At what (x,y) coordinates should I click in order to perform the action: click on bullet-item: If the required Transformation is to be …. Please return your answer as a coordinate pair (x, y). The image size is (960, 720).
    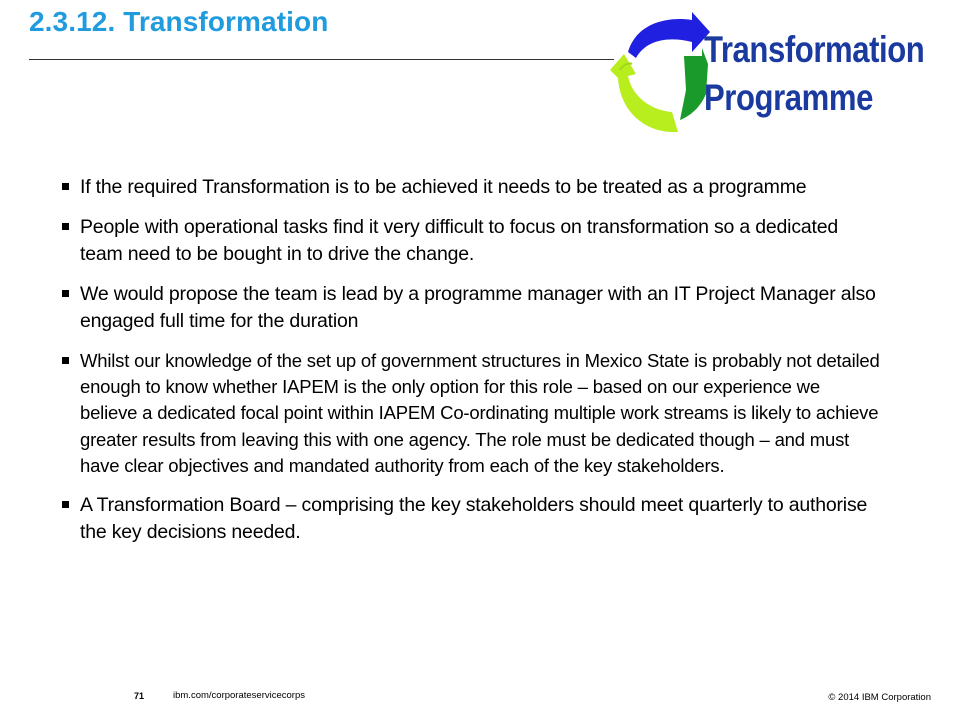
    Looking at the image, I should click on (472, 187).